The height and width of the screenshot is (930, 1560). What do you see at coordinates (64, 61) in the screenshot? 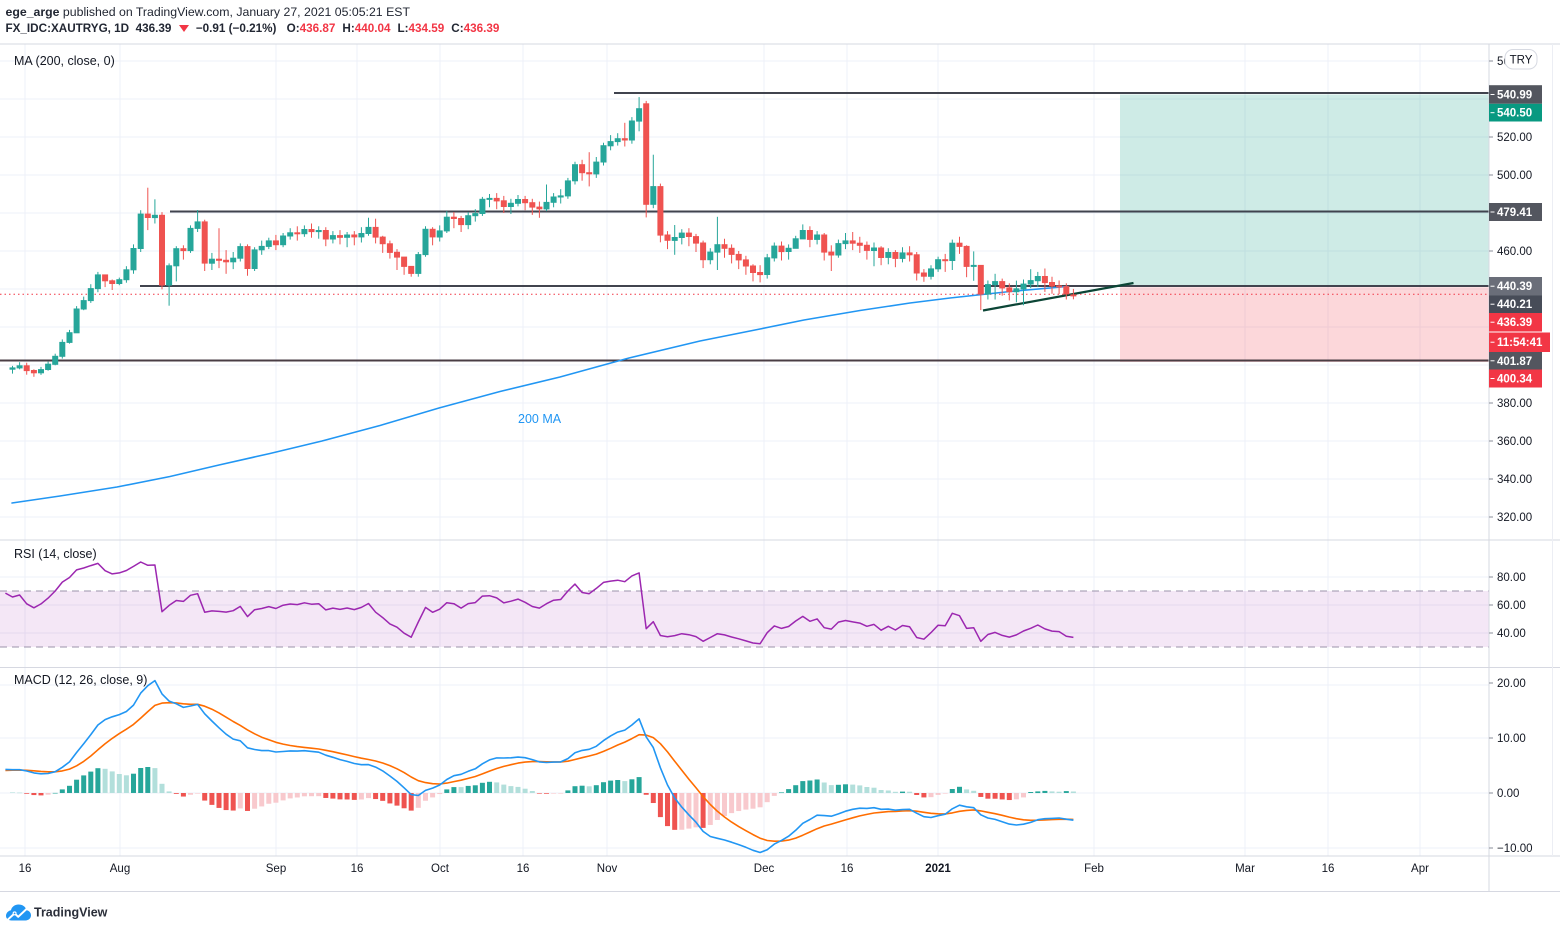
I see `svg-text: MA (200, close, 0)` at bounding box center [64, 61].